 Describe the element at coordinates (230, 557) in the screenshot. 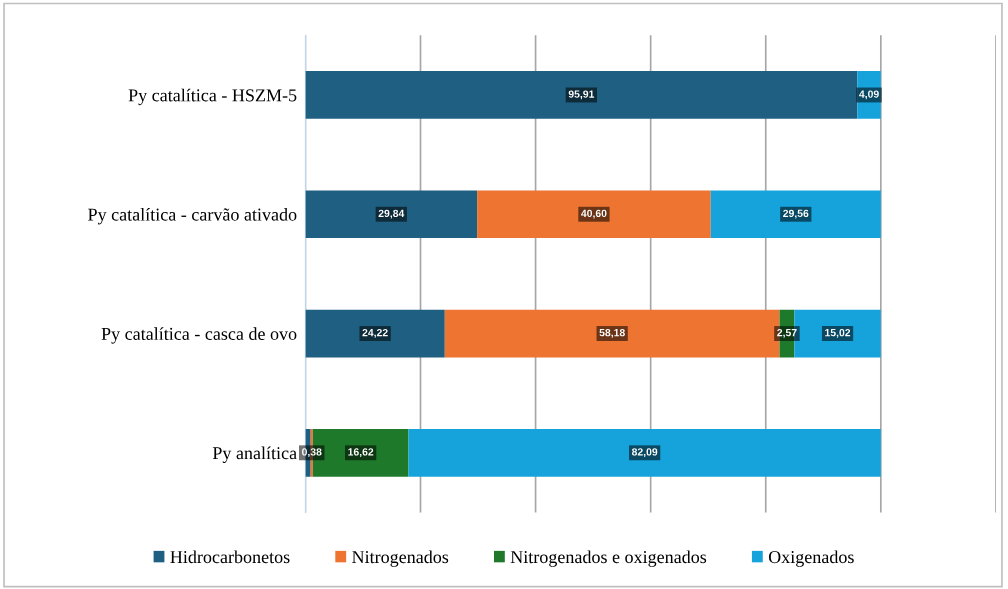

I see `legend-label: Hidrocarbonetos` at that location.